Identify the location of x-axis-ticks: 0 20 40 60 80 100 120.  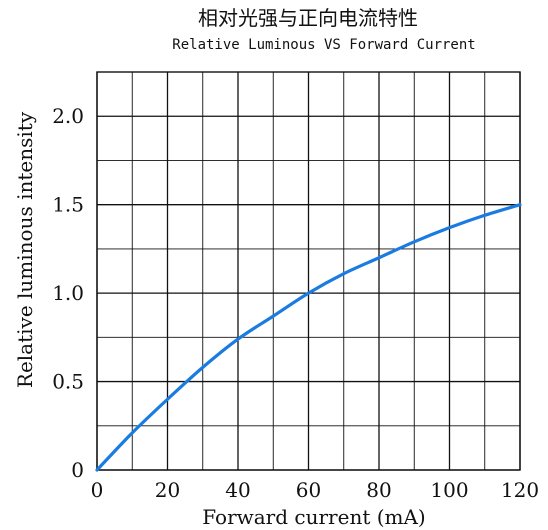
(315, 490).